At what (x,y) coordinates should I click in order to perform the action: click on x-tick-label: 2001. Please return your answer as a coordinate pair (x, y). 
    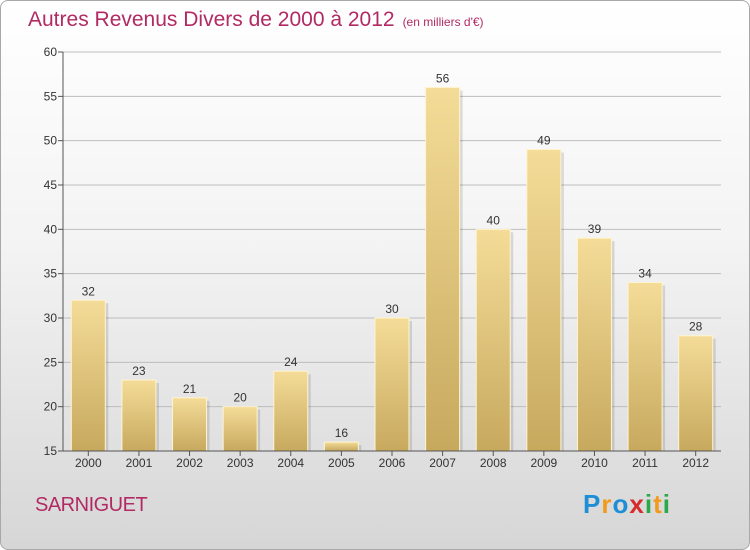
    Looking at the image, I should click on (139, 463).